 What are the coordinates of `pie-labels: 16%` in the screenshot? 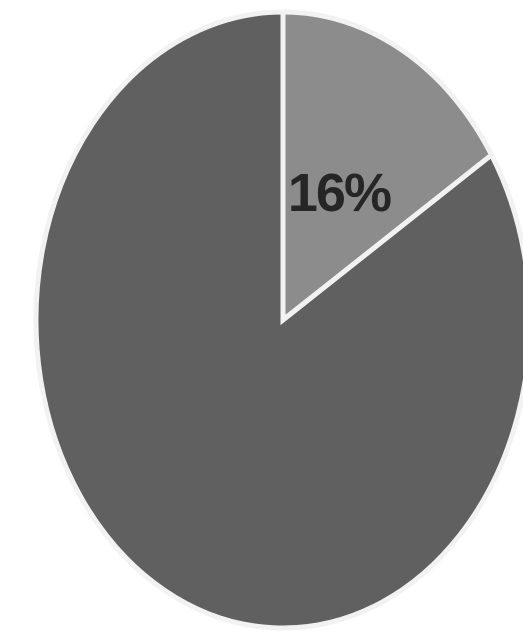 It's located at (340, 193).